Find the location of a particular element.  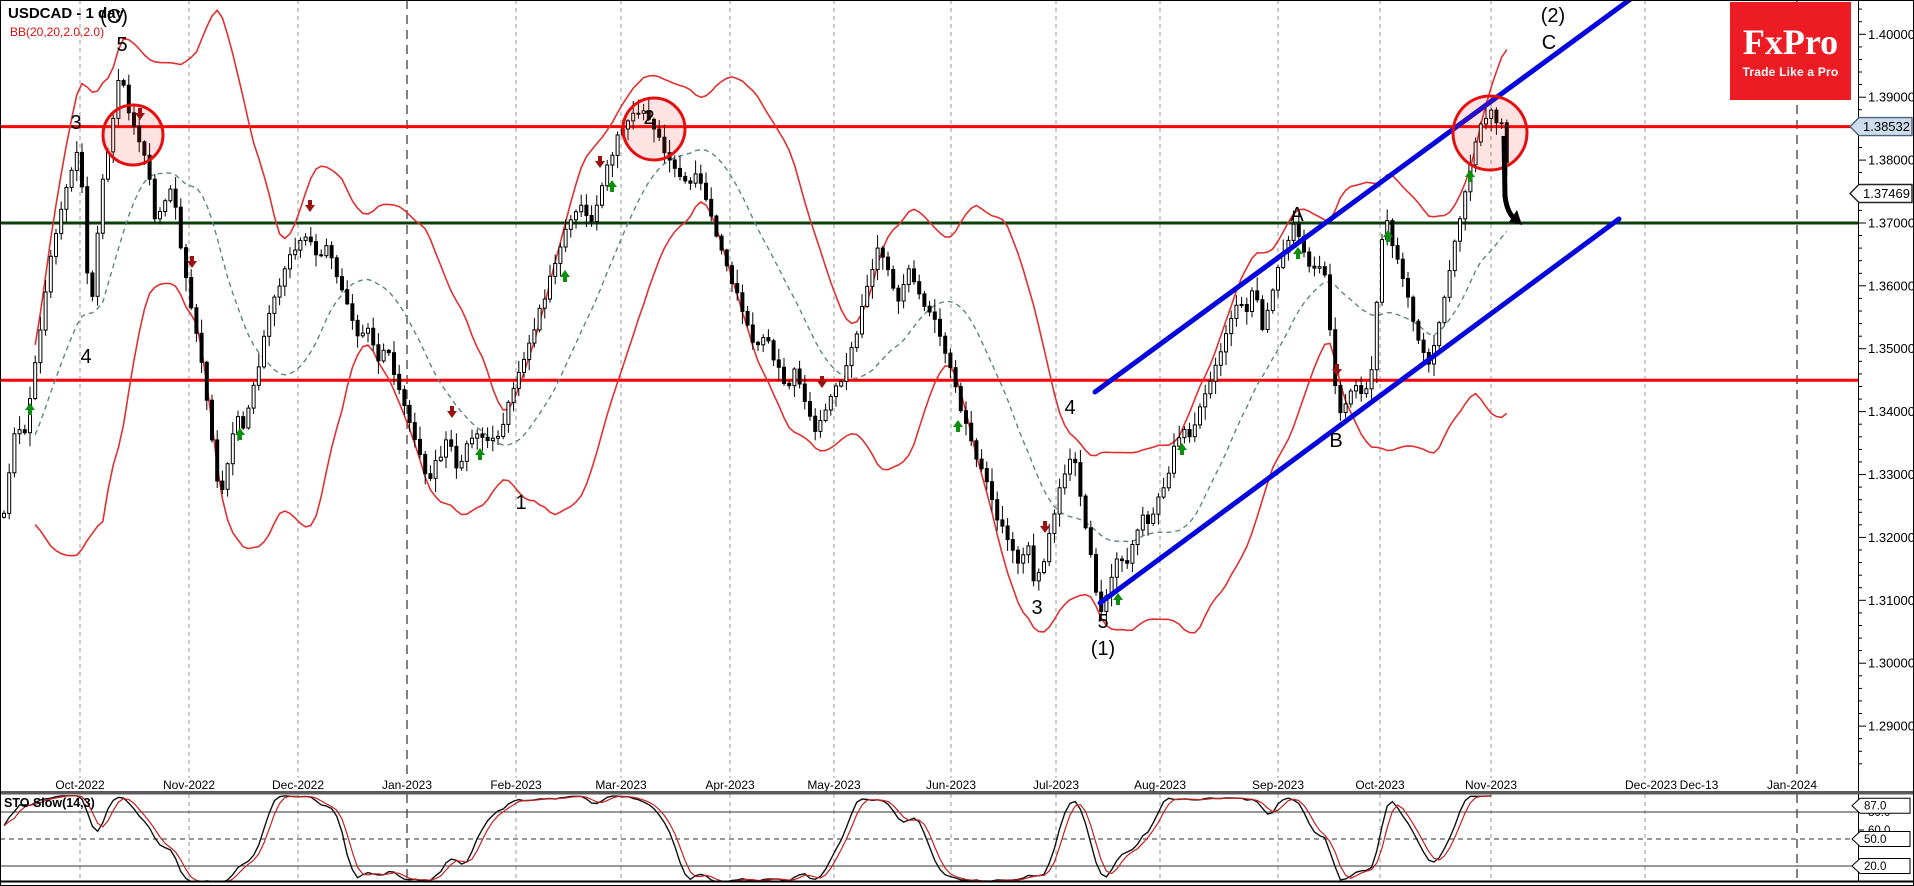

highlight-circles is located at coordinates (815, 133).